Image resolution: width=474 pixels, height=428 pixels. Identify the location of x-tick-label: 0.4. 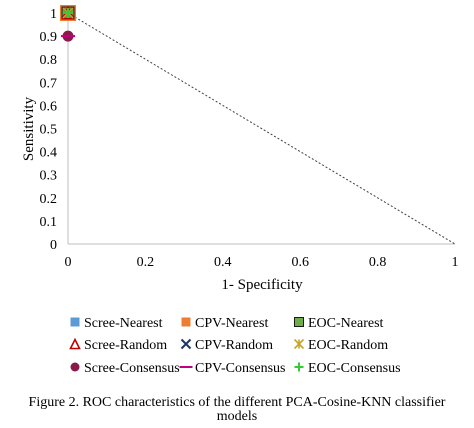
(223, 262).